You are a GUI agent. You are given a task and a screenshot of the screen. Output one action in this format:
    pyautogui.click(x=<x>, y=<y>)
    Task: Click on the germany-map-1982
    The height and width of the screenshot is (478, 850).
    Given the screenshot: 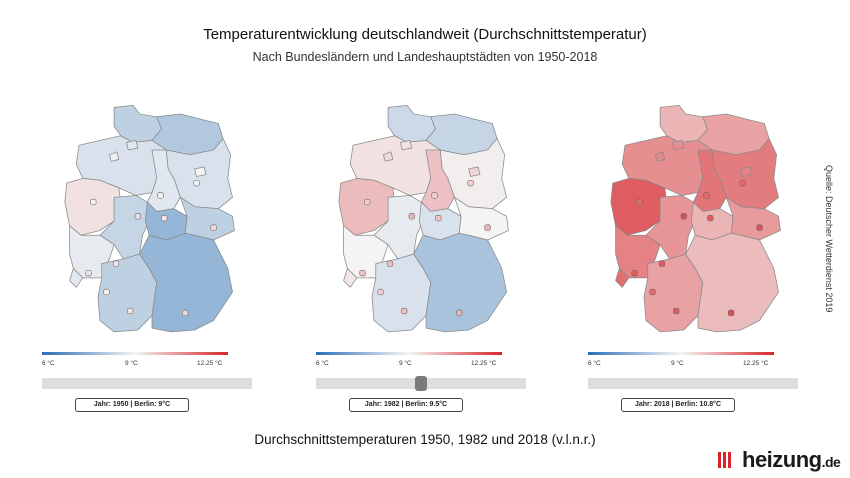 What is the action you would take?
    pyautogui.click(x=423, y=219)
    